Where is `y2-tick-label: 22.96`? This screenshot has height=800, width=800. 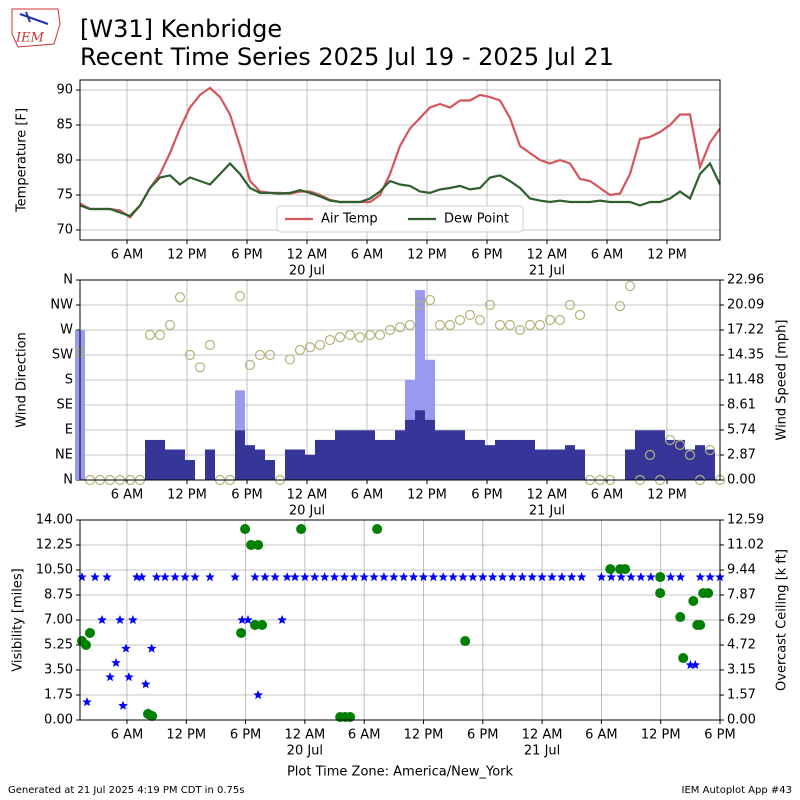 y2-tick-label: 22.96 is located at coordinates (745, 280).